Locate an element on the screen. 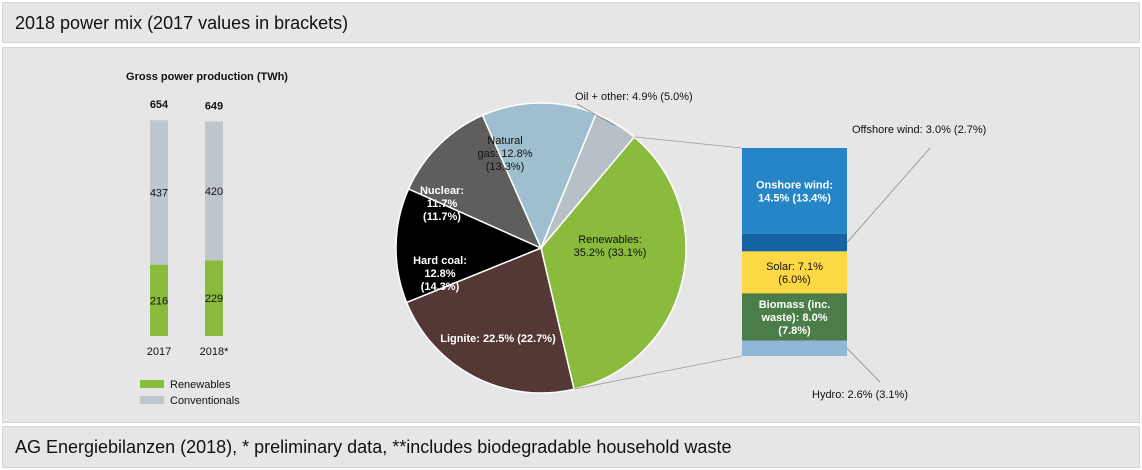 The height and width of the screenshot is (470, 1142). pie-label-renewables: 35.2% (33.1%) is located at coordinates (610, 253).